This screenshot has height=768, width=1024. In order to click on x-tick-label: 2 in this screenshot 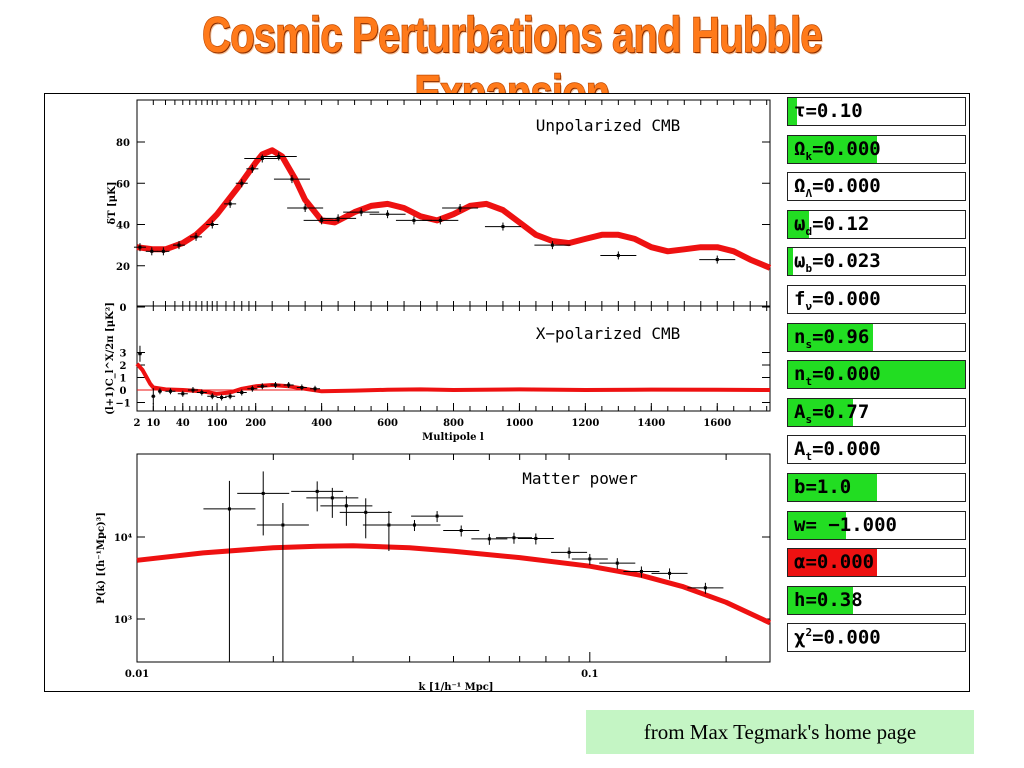, I will do `click(137, 423)`.